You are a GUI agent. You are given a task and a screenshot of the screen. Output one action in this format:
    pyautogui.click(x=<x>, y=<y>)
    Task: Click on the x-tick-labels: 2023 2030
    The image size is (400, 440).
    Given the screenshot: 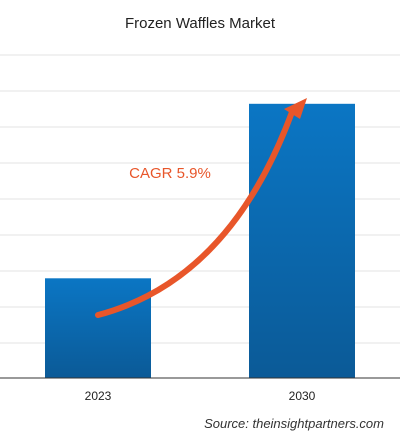 What is the action you would take?
    pyautogui.click(x=200, y=396)
    